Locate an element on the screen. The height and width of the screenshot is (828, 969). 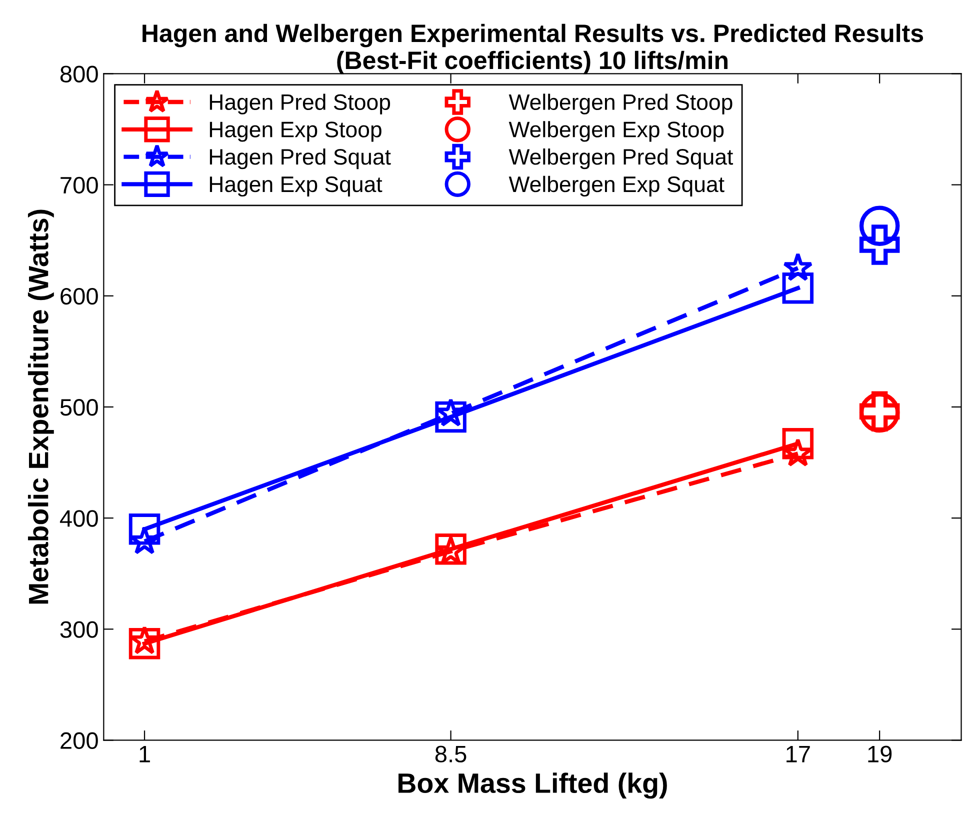
y-tick-label: 700 is located at coordinates (79, 185).